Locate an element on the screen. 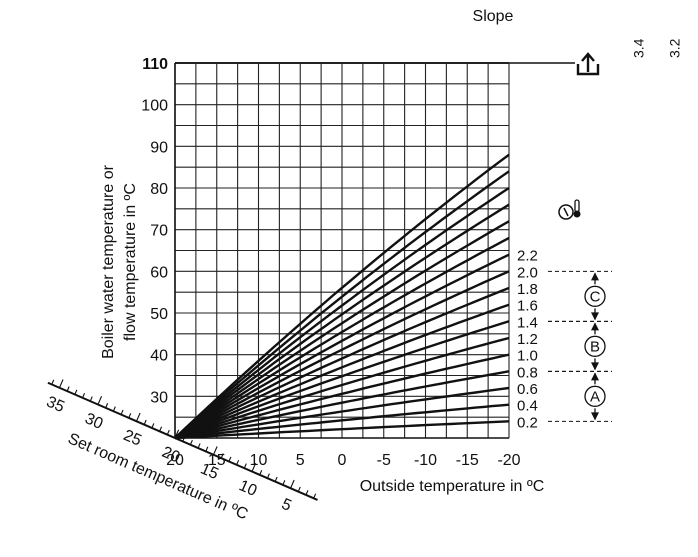  x-tick-label: 10 is located at coordinates (259, 460).